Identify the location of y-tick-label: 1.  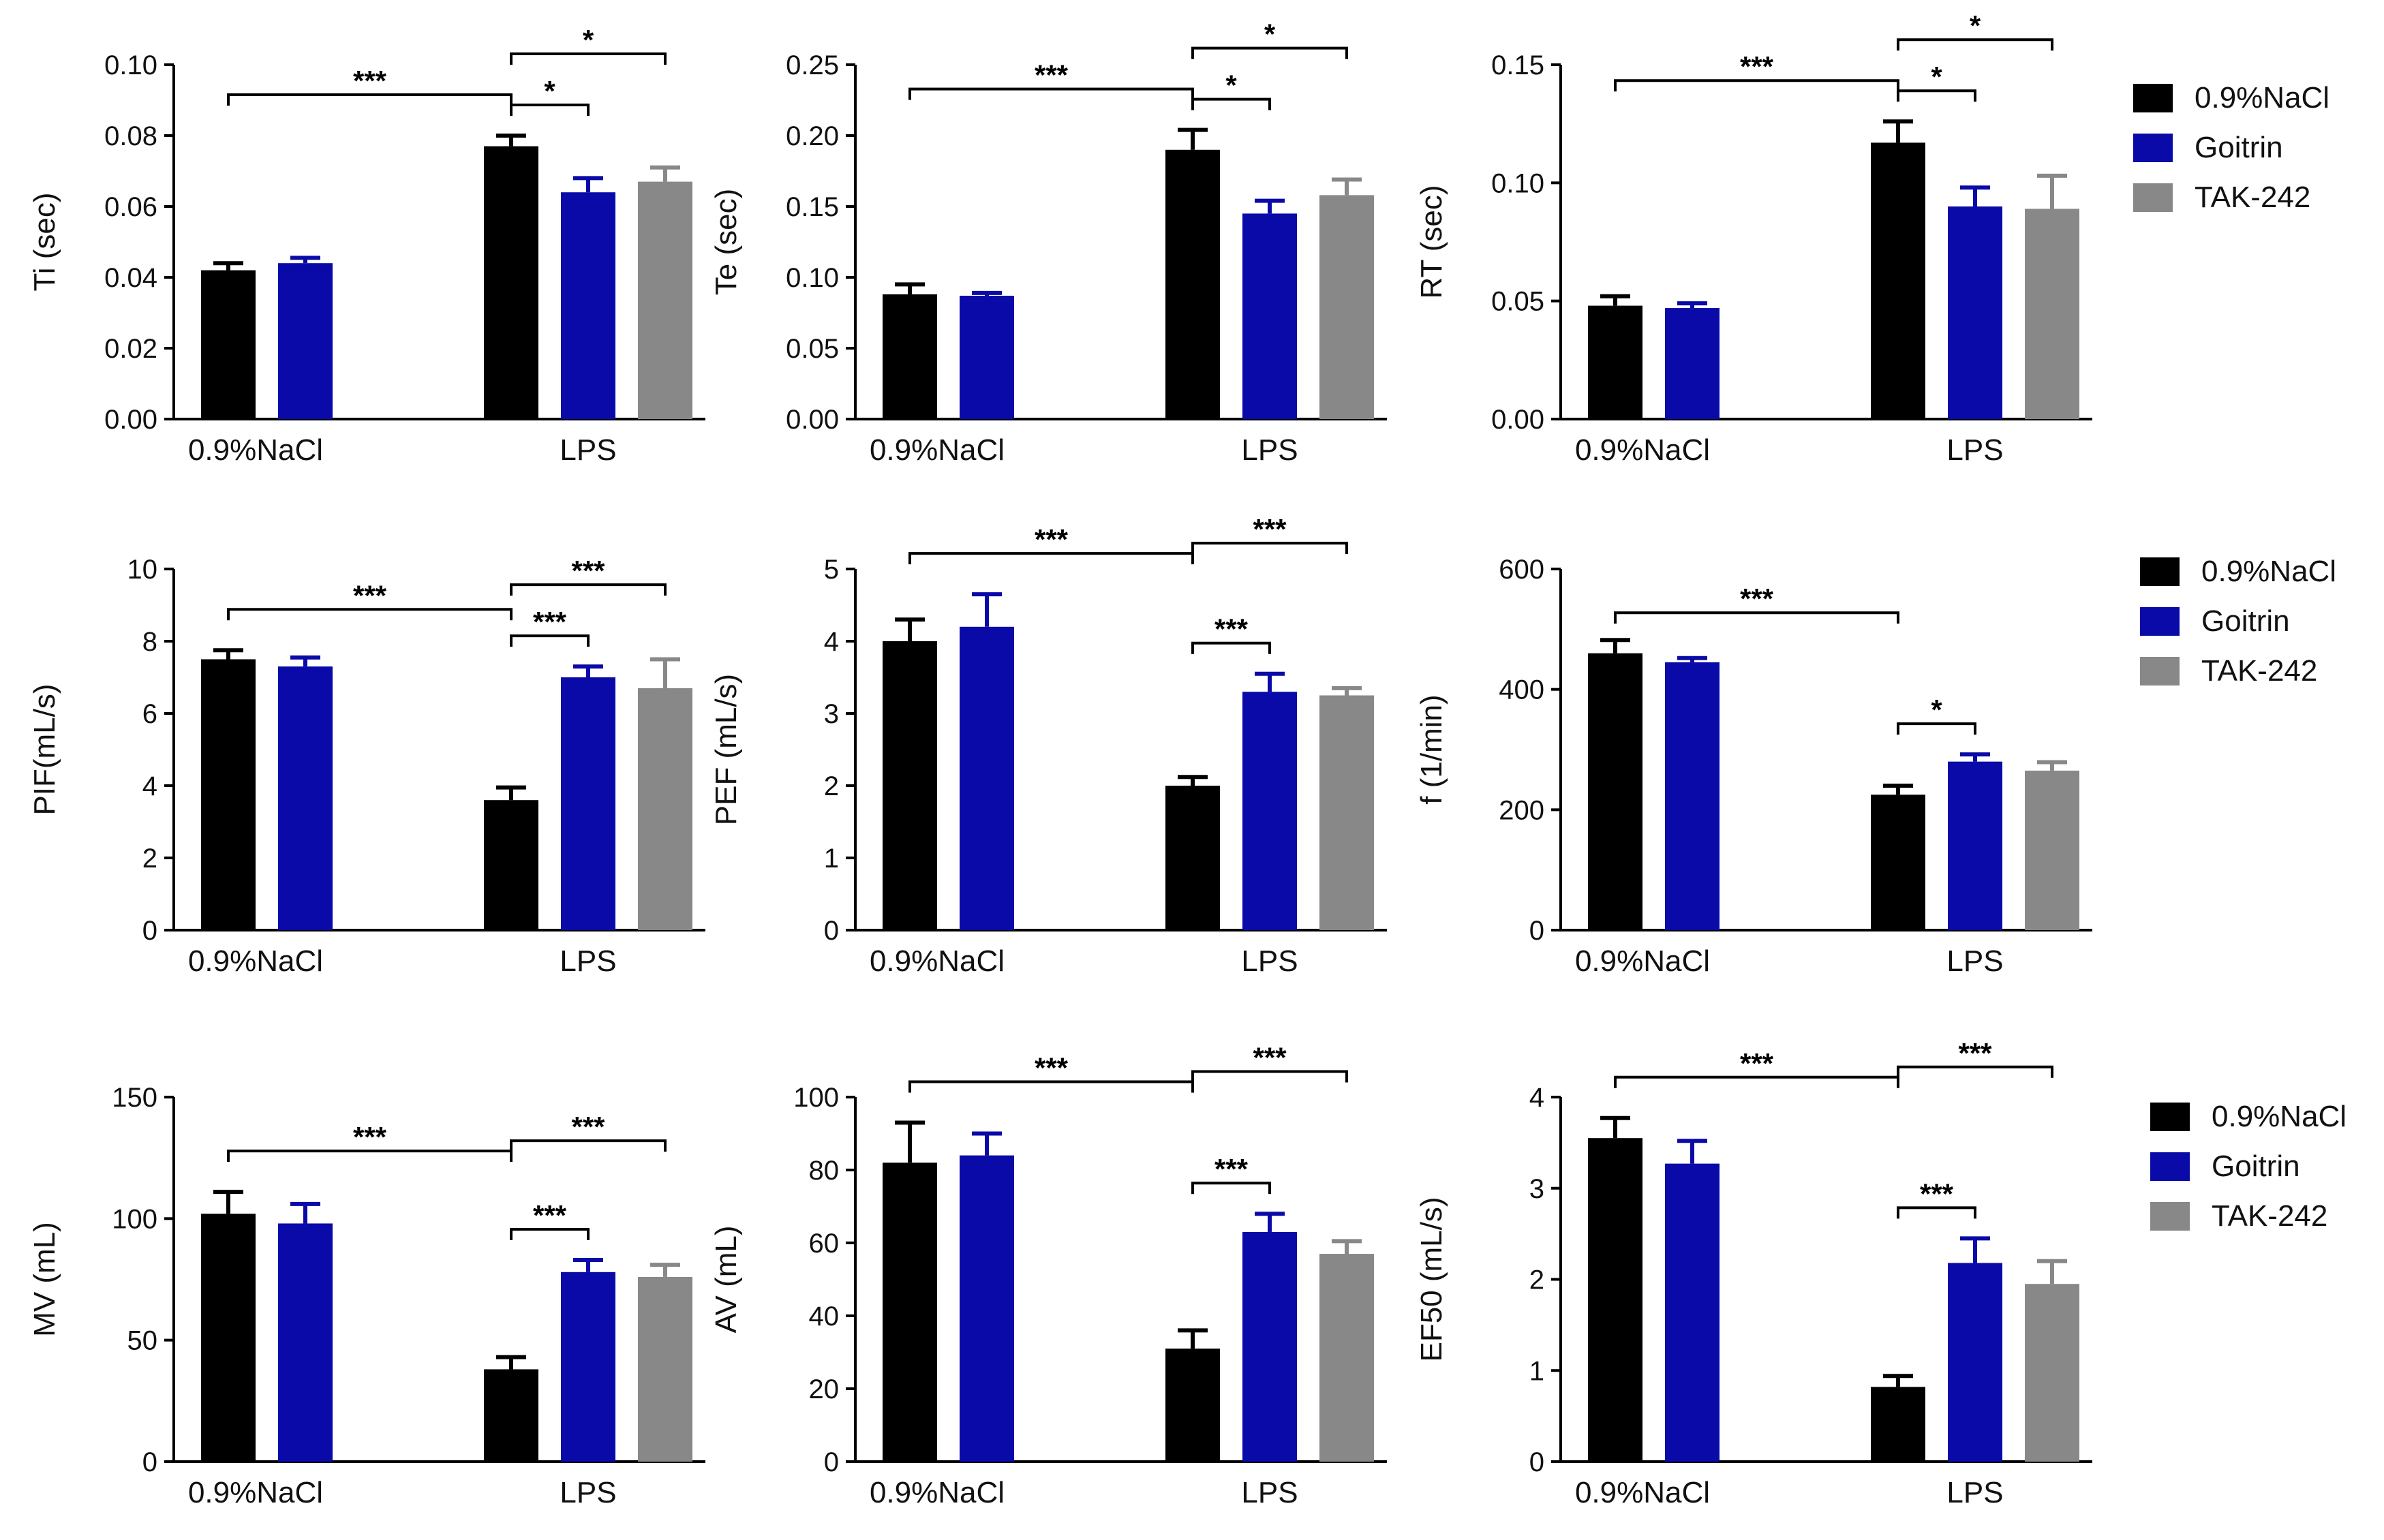
(1536, 1371).